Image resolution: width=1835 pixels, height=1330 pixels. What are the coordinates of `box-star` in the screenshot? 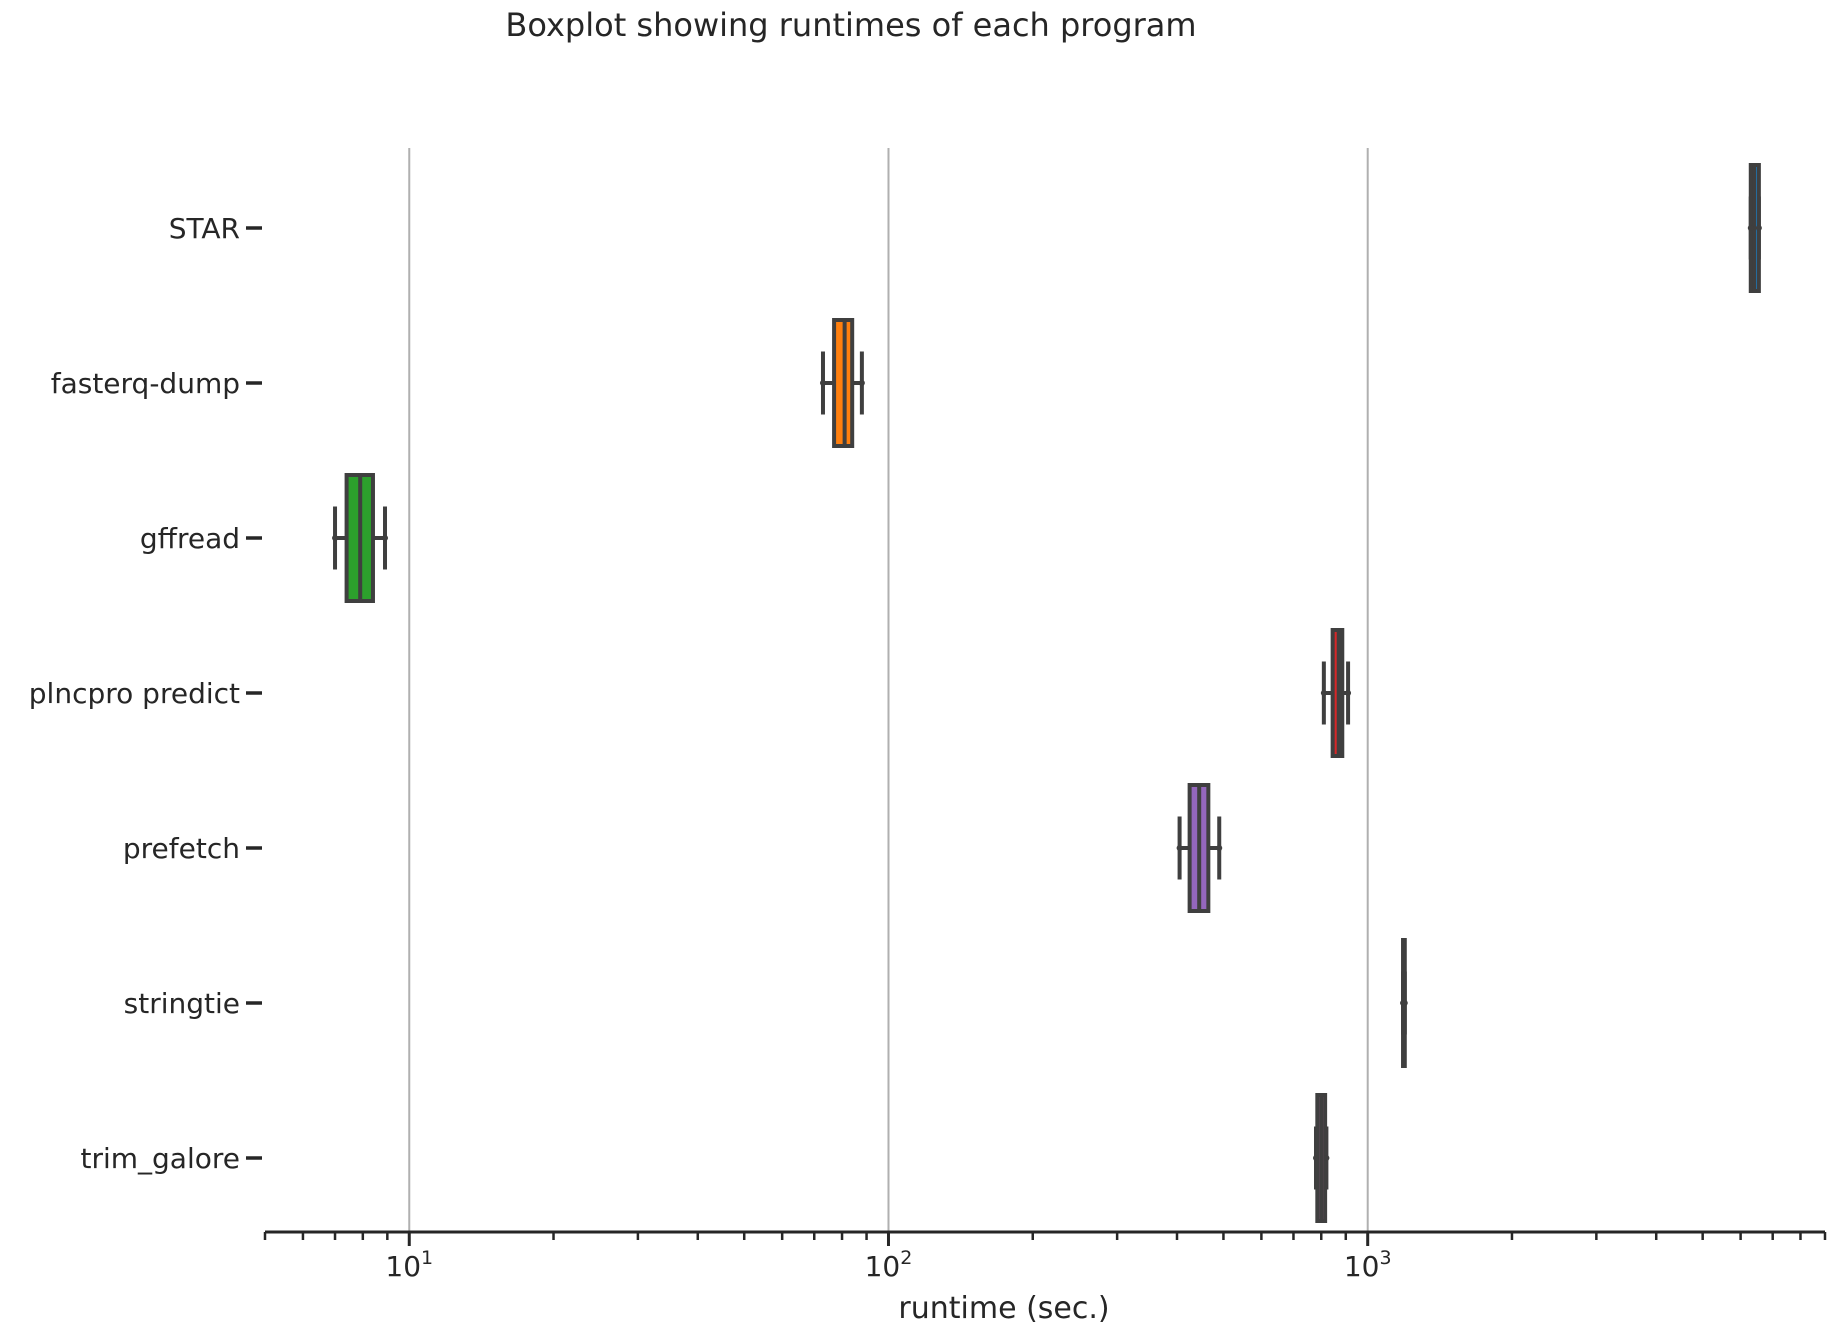 It's located at (1754, 228).